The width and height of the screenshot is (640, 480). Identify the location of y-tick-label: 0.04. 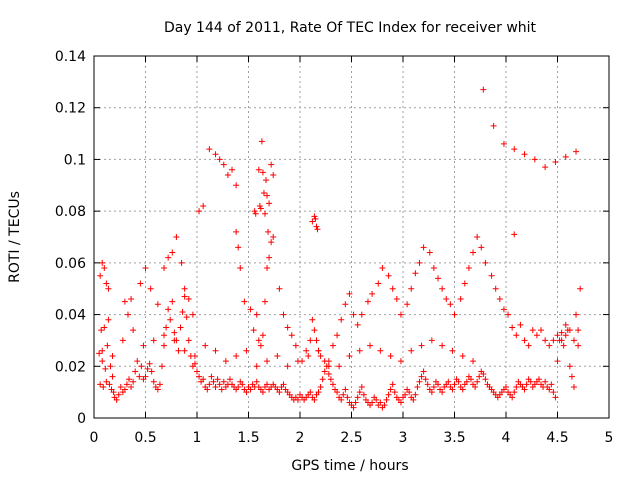
(70, 316).